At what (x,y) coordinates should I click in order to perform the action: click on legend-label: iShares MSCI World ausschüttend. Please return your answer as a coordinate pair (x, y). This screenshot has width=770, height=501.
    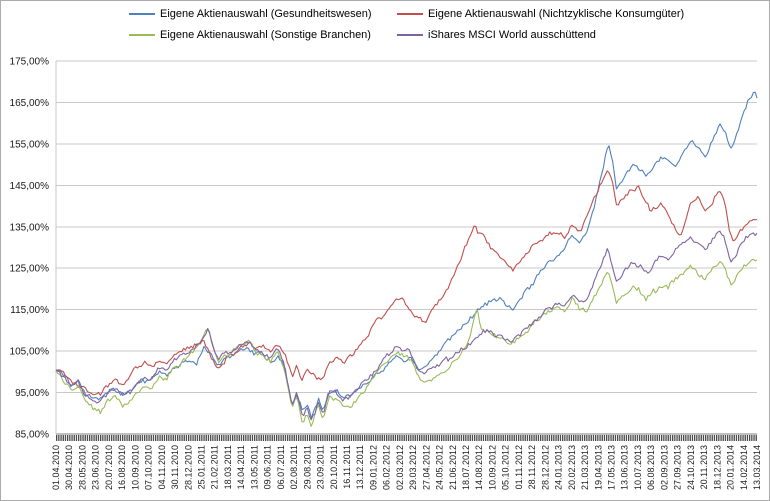
    Looking at the image, I should click on (512, 35).